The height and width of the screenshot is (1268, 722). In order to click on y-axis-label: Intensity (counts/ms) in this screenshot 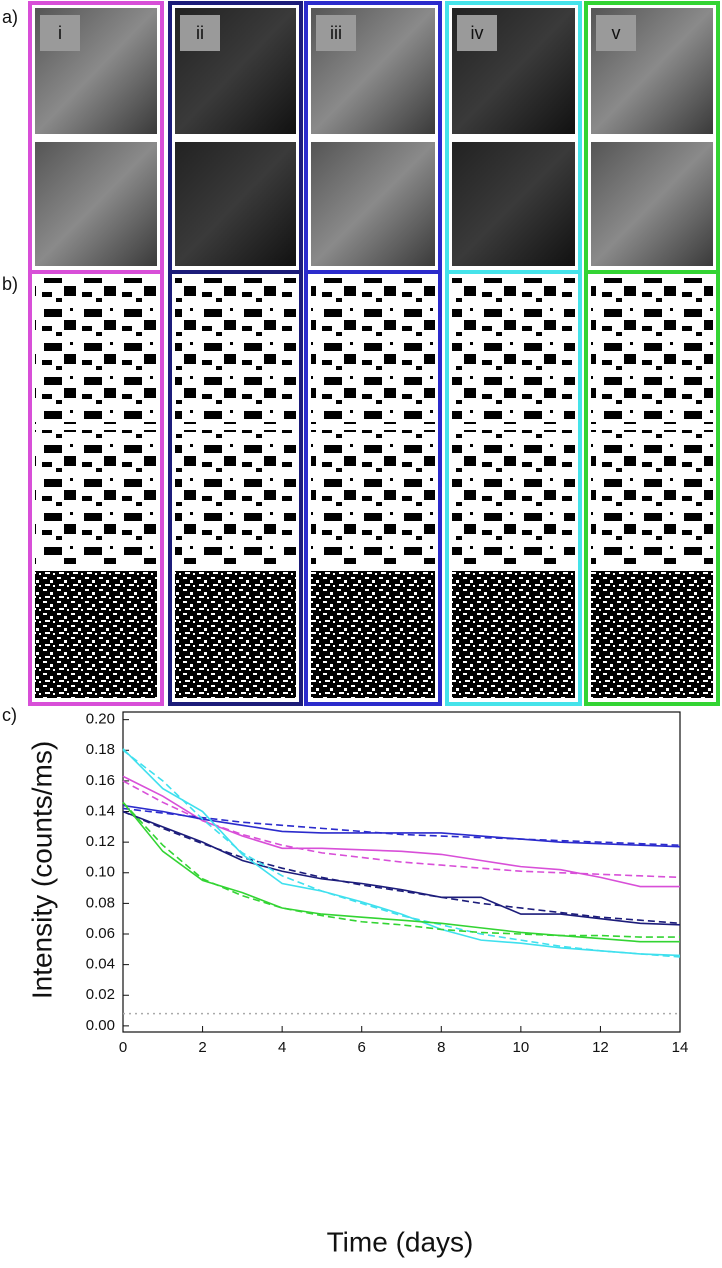, I will do `click(41, 870)`.